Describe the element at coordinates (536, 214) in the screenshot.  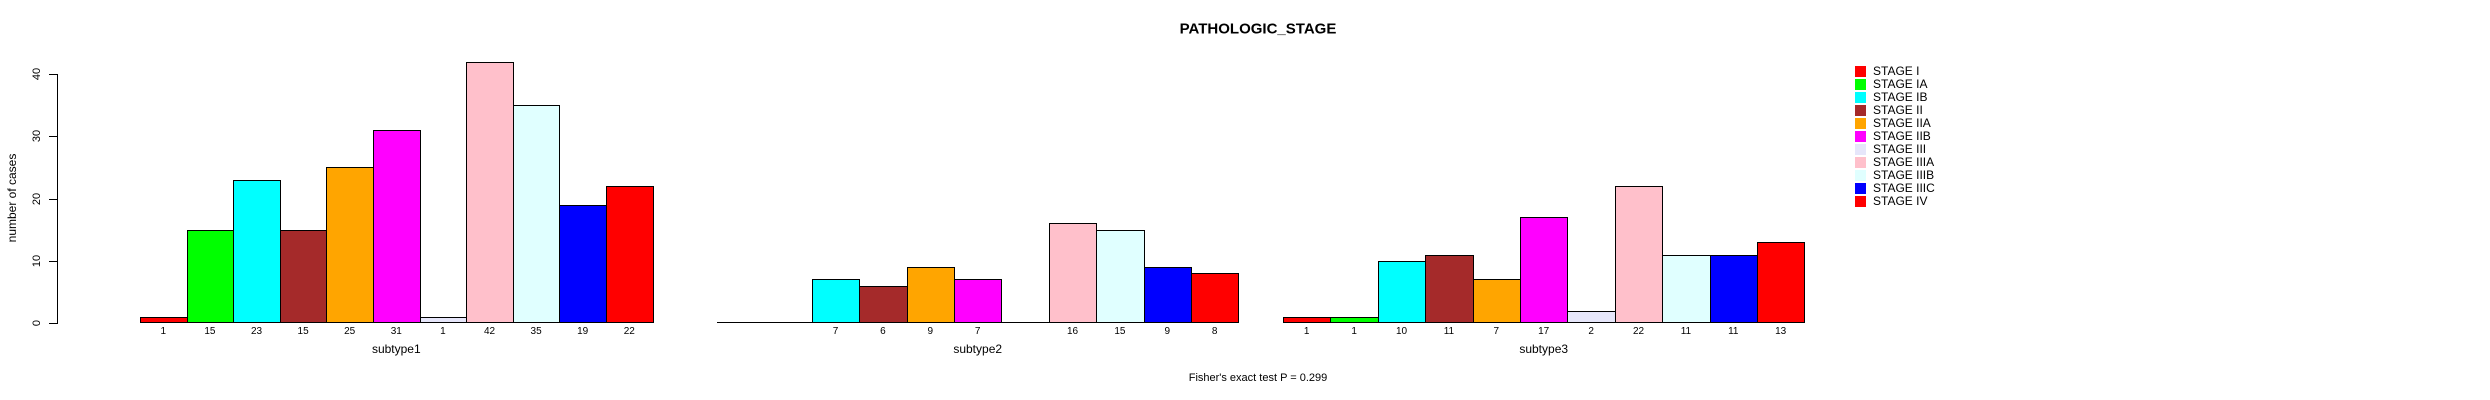
I see `bar-subtype1-stage-iiib` at that location.